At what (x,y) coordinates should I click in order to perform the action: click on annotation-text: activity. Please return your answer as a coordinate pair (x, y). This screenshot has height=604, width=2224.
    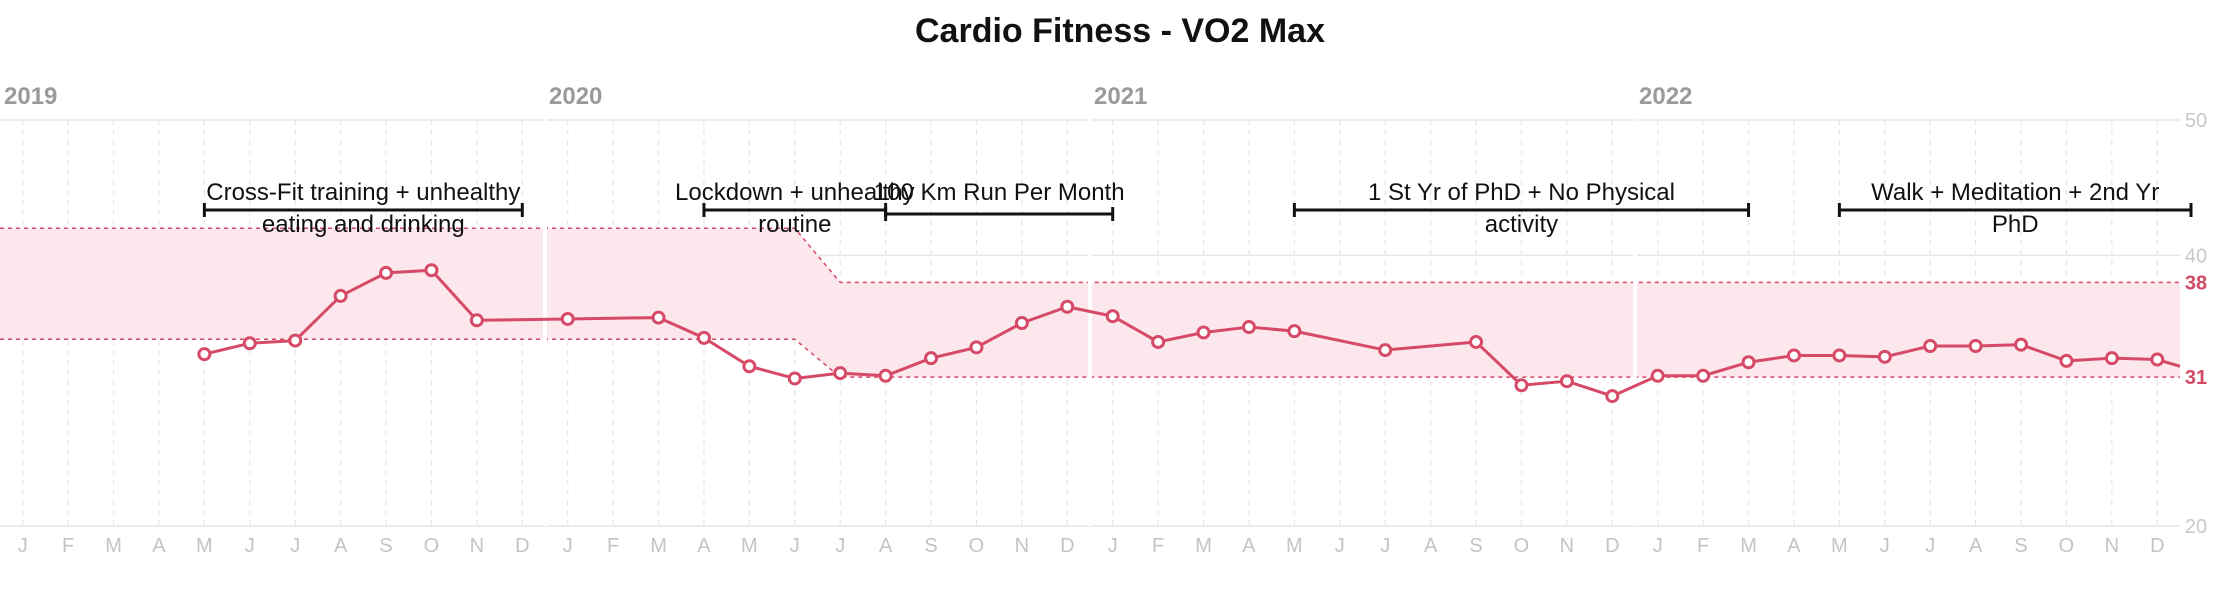
    Looking at the image, I should click on (1521, 224).